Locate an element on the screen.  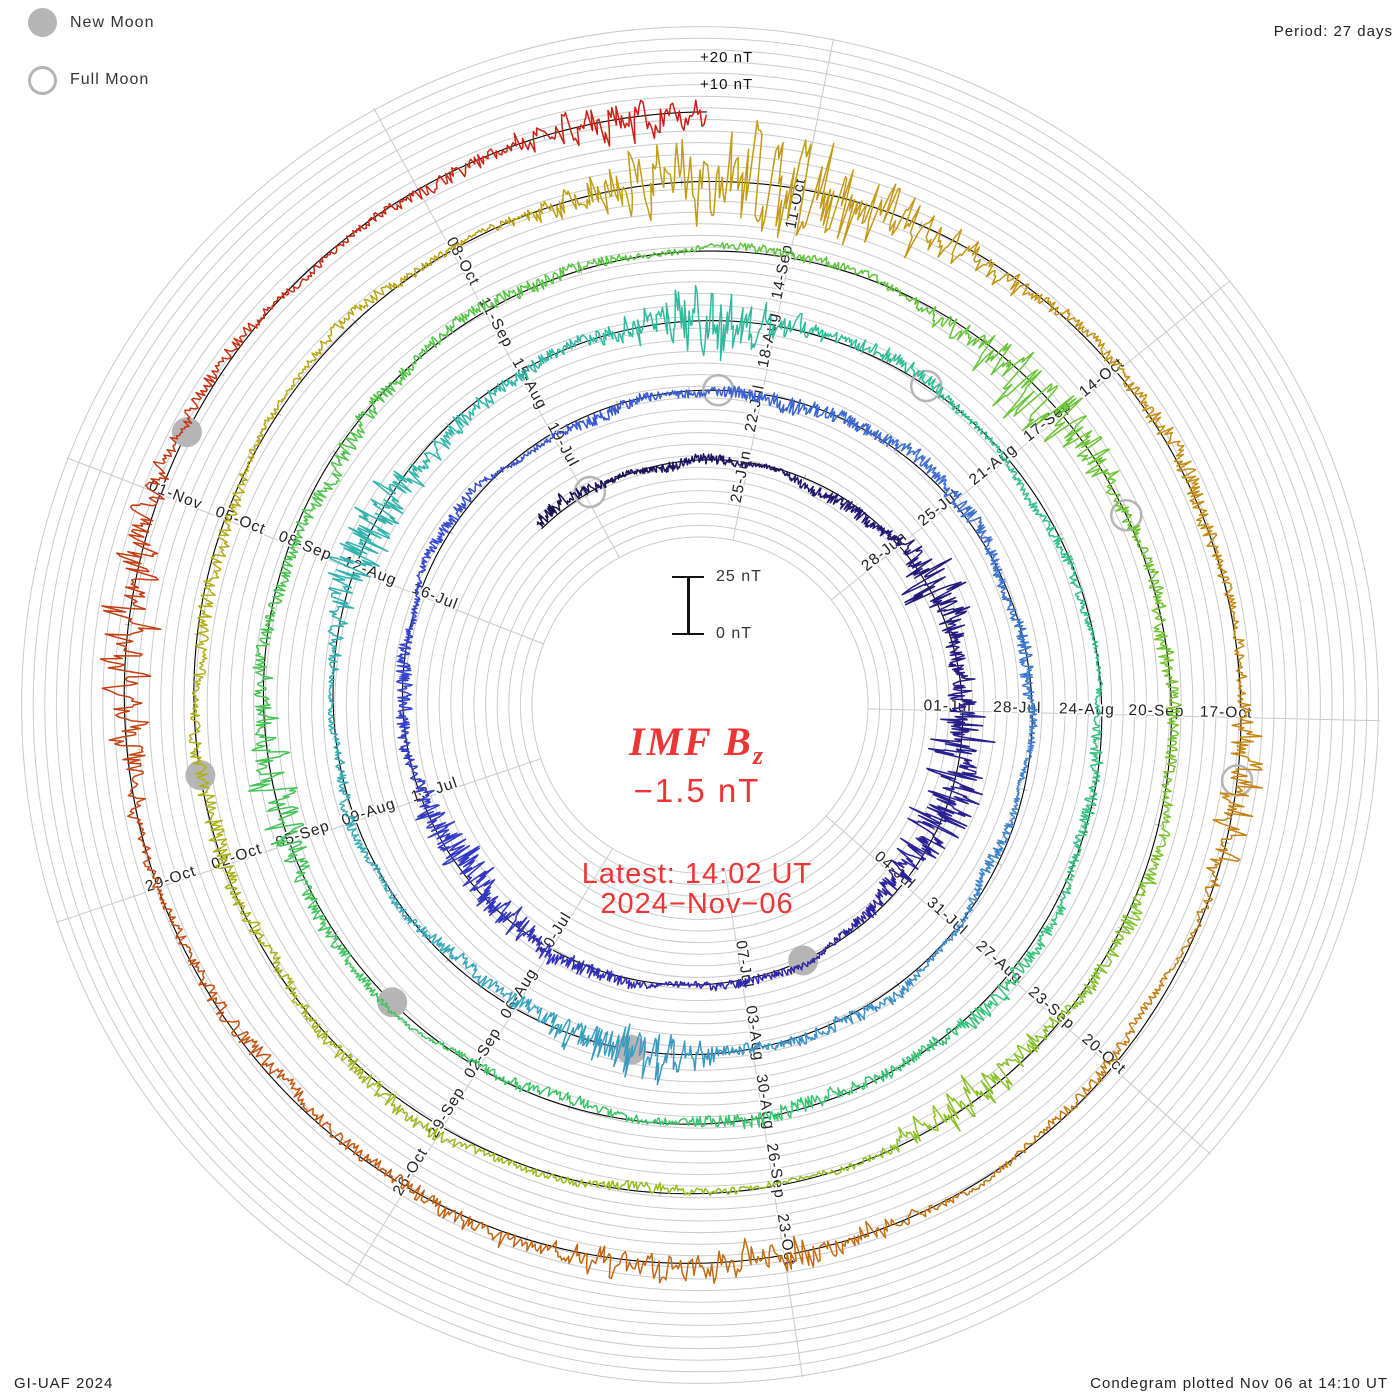
grid-ring is located at coordinates (700, 705).